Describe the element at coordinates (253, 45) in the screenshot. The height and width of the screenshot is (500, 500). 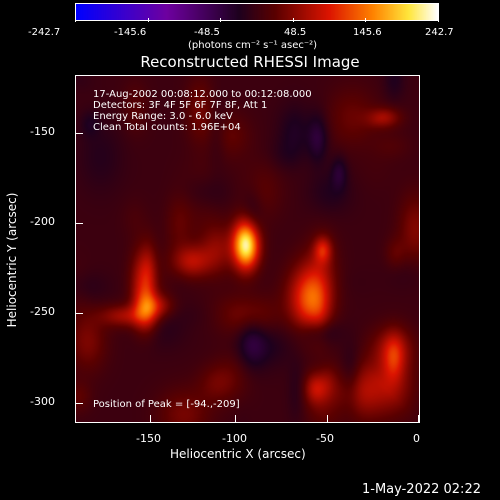
I see `colorbar-units: (photons cm⁻² s⁻¹ asec⁻²)` at that location.